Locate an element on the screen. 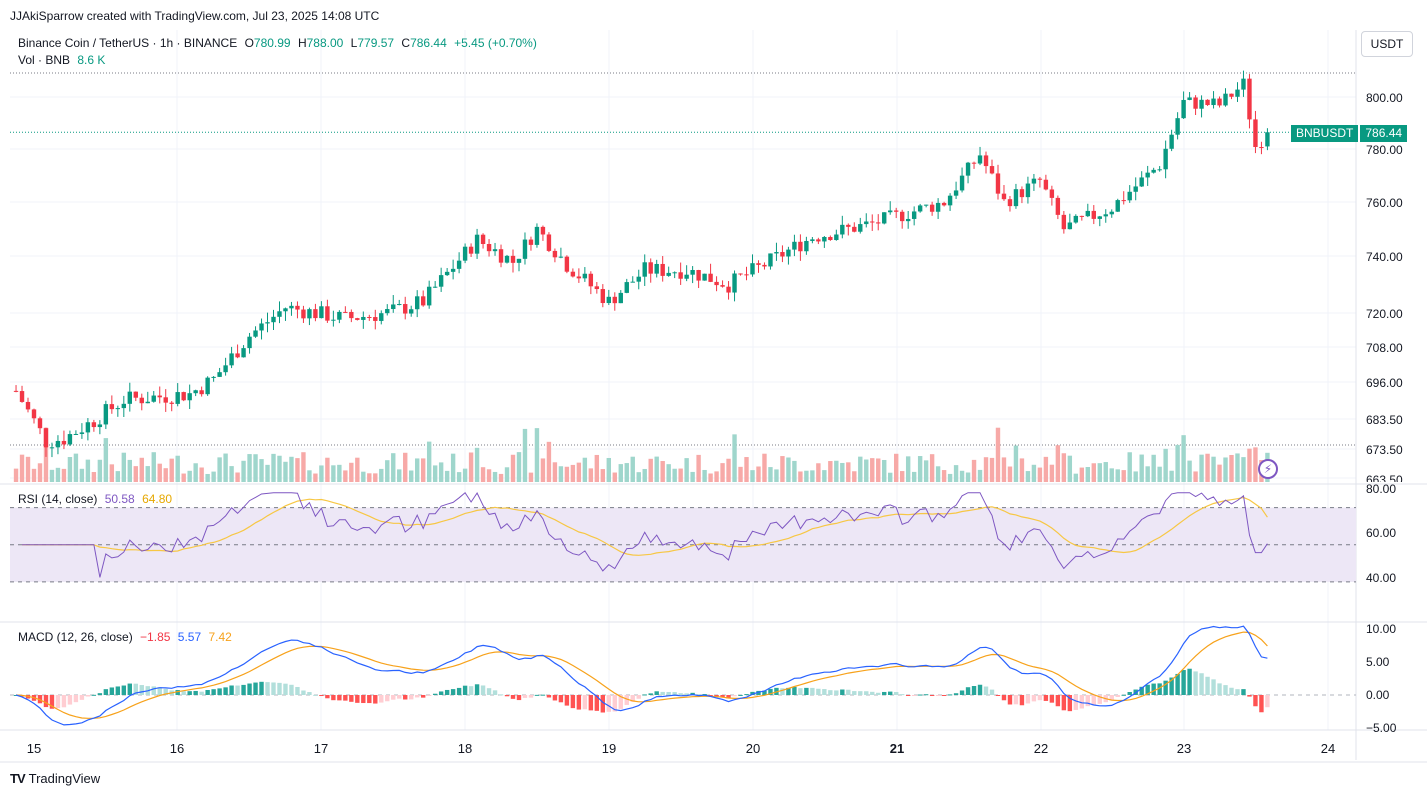 This screenshot has height=797, width=1427. macd-legend: MACD (12, 26, close) −1.85 5.57 7.42 is located at coordinates (127, 637).